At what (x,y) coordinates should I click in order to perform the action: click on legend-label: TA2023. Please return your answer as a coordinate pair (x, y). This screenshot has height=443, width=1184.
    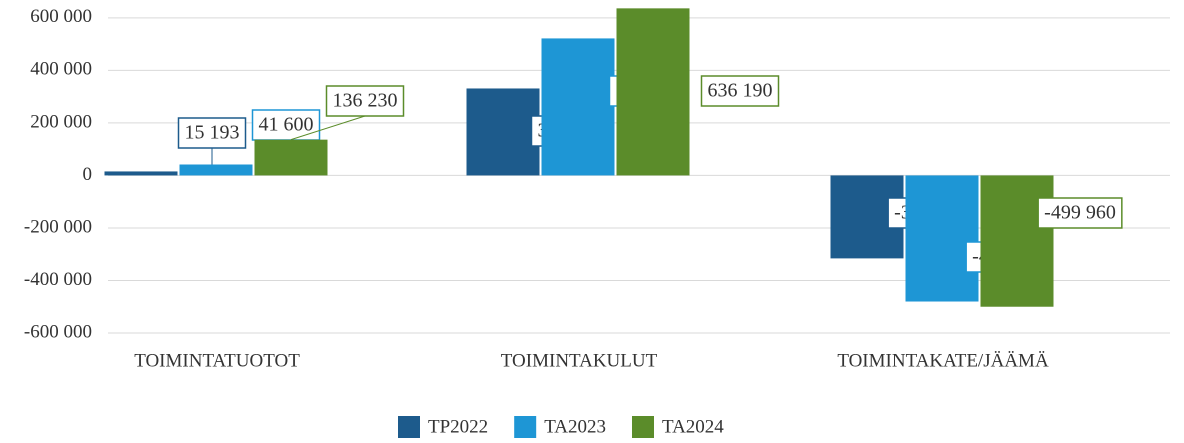
    Looking at the image, I should click on (575, 426).